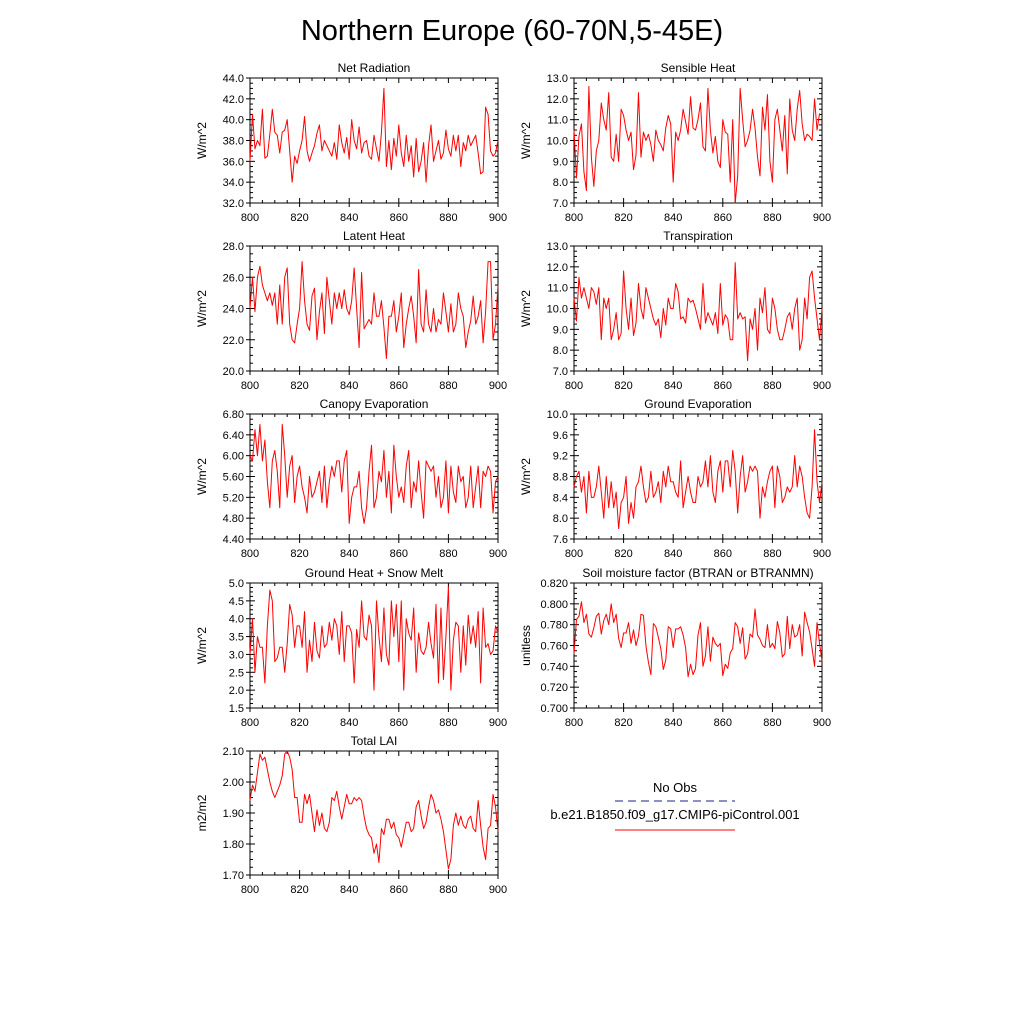 This screenshot has width=1024, height=1024. I want to click on y-tick-label: 2.0, so click(236, 691).